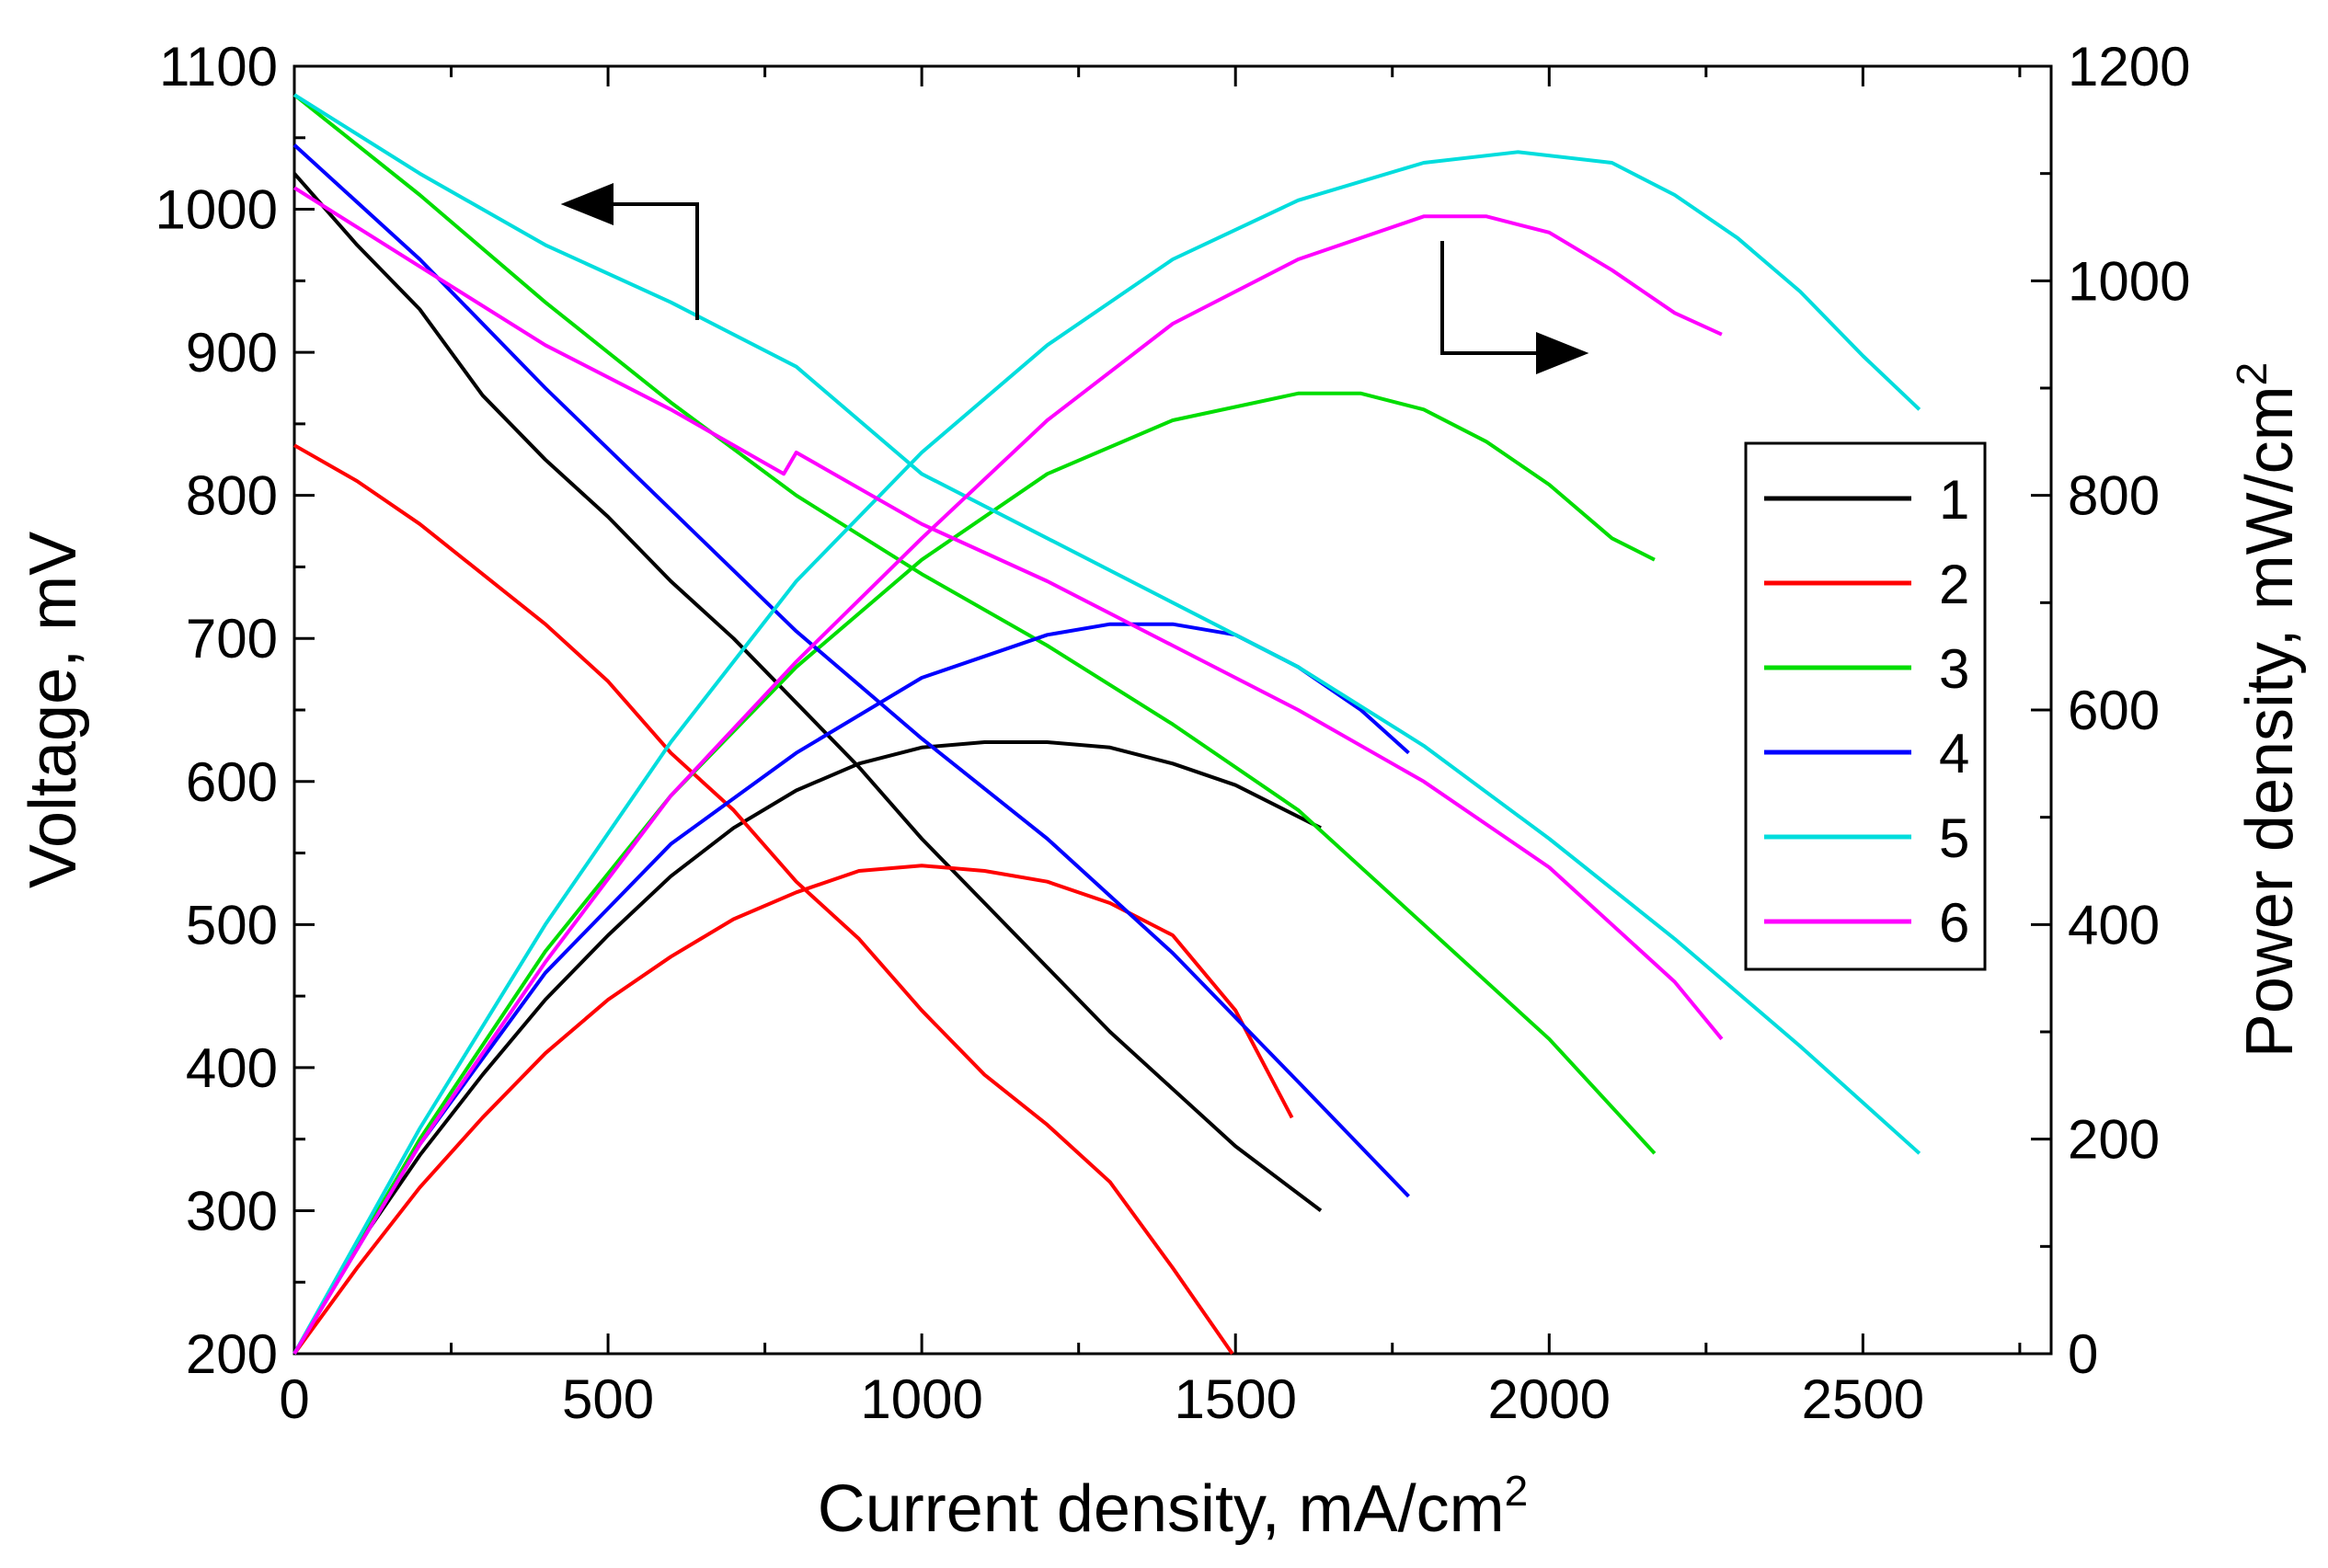 Image resolution: width=2328 pixels, height=1568 pixels. What do you see at coordinates (232, 925) in the screenshot?
I see `y-left-tick-label: 500` at bounding box center [232, 925].